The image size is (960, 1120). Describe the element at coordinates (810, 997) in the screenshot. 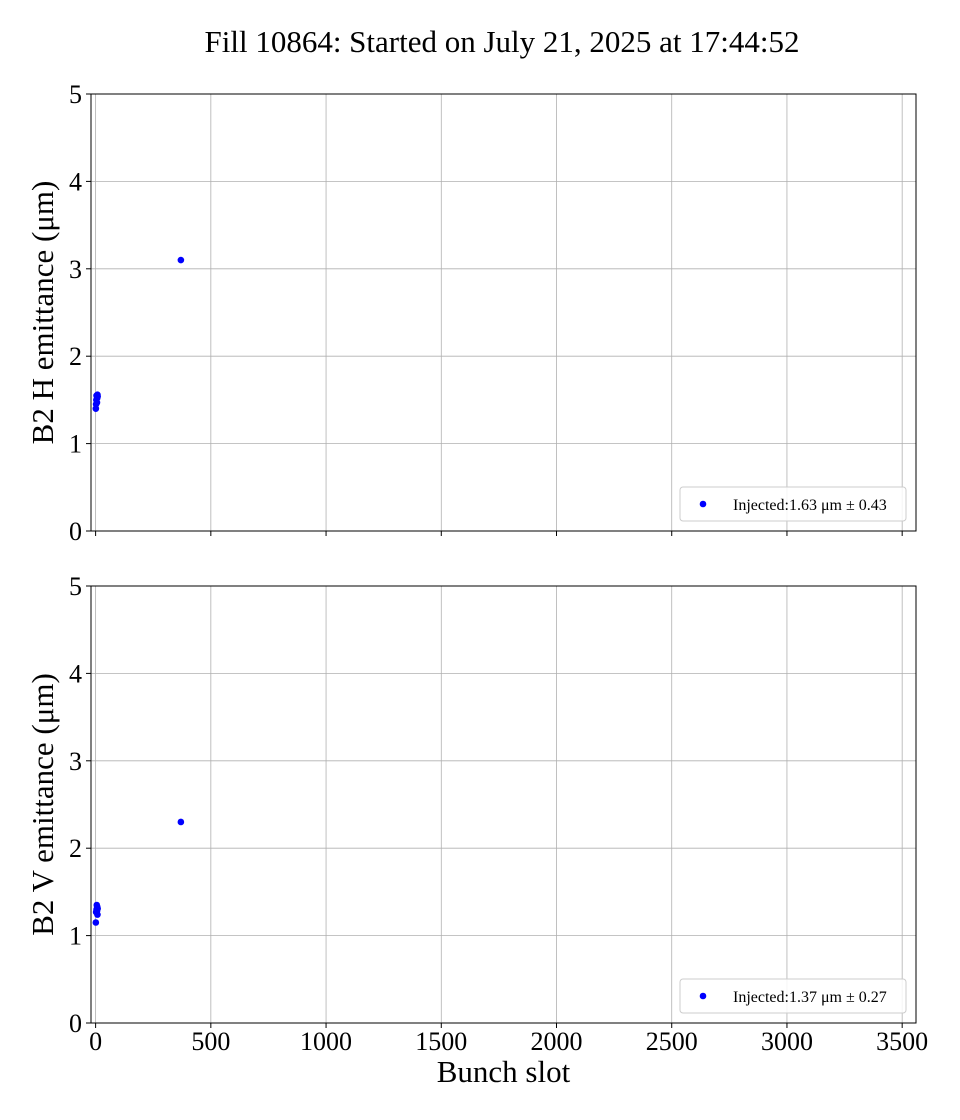

I see `legend-entry-label: Injected:1.37 μm ± 0.27` at that location.